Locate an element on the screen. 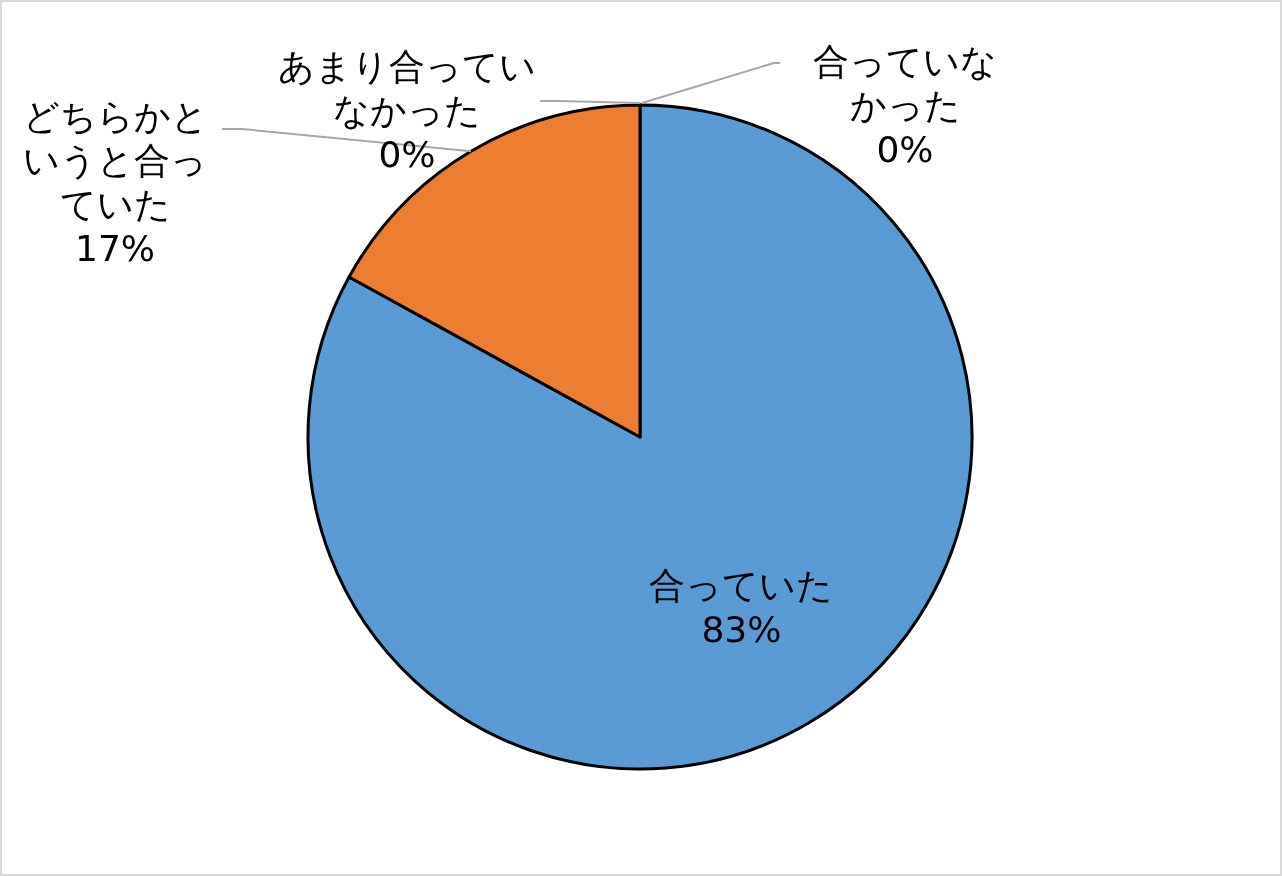  legend-label: 合っていなかった is located at coordinates (905, 84).